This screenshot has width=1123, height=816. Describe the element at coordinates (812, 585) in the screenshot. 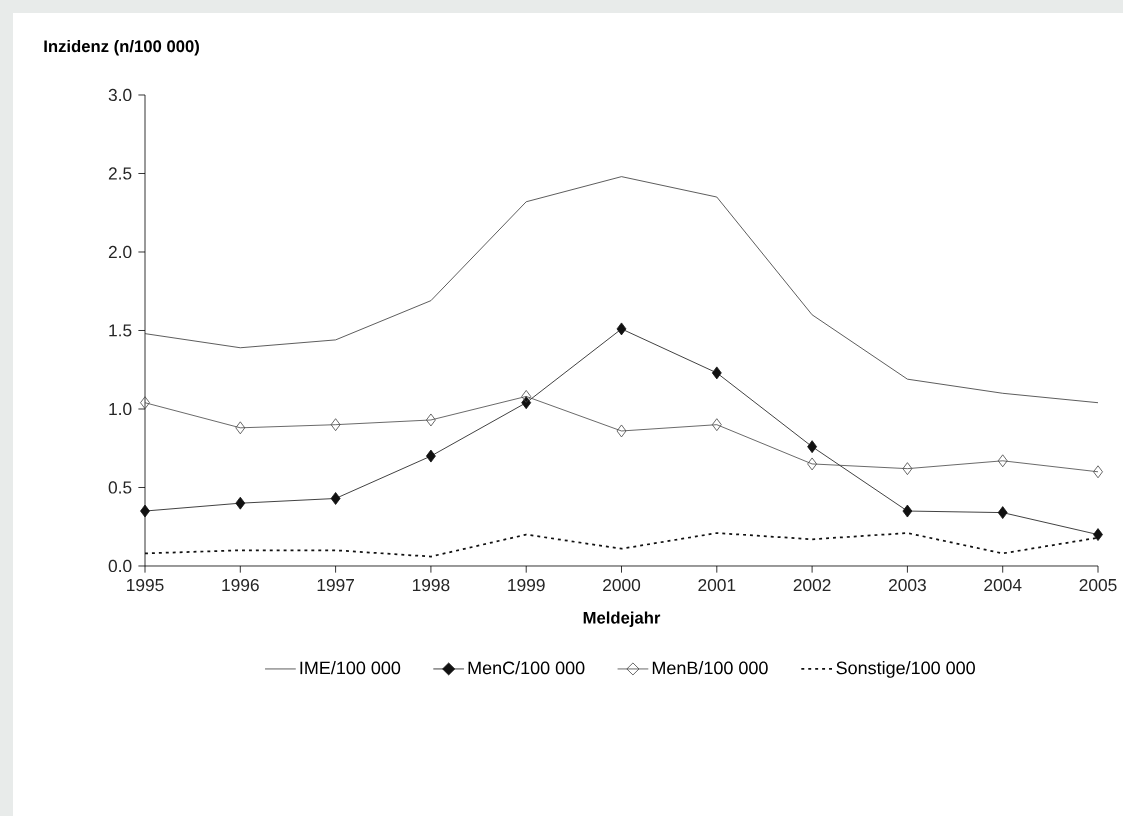

I see `x-tick-label: 2002` at that location.